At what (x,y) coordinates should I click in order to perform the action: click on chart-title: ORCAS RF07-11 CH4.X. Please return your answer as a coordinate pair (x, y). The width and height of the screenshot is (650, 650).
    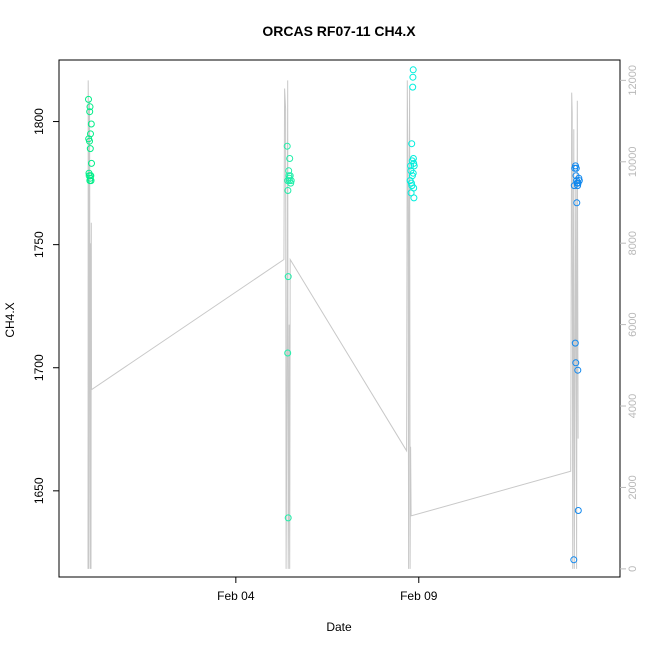
    Looking at the image, I should click on (339, 31).